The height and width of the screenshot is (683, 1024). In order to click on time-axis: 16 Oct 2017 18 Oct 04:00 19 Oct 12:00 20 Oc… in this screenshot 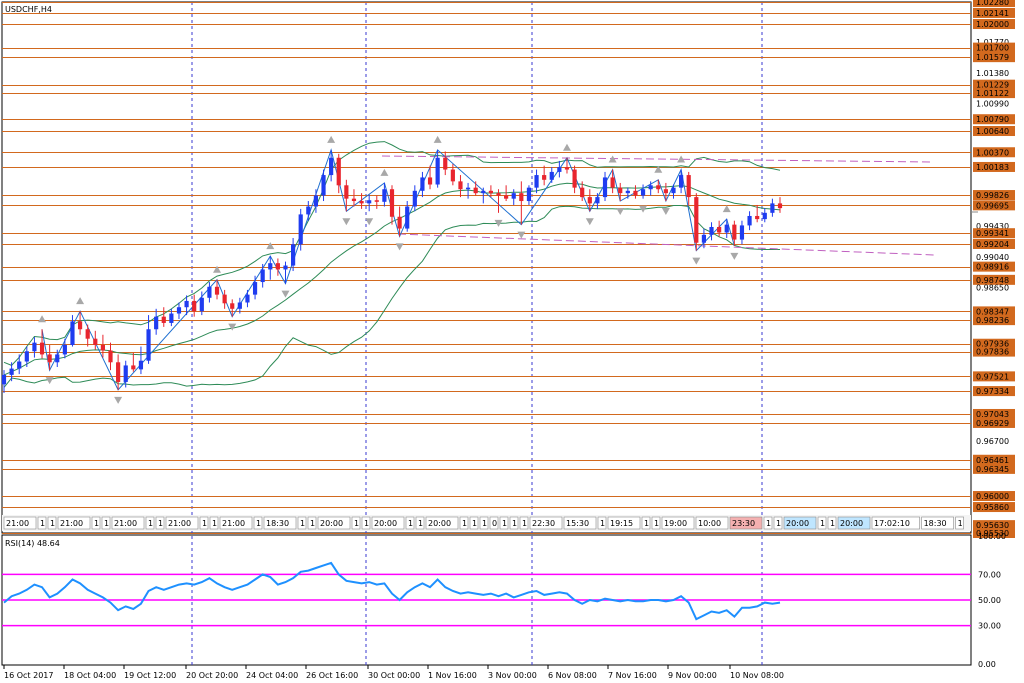, I will do `click(393, 672)`.